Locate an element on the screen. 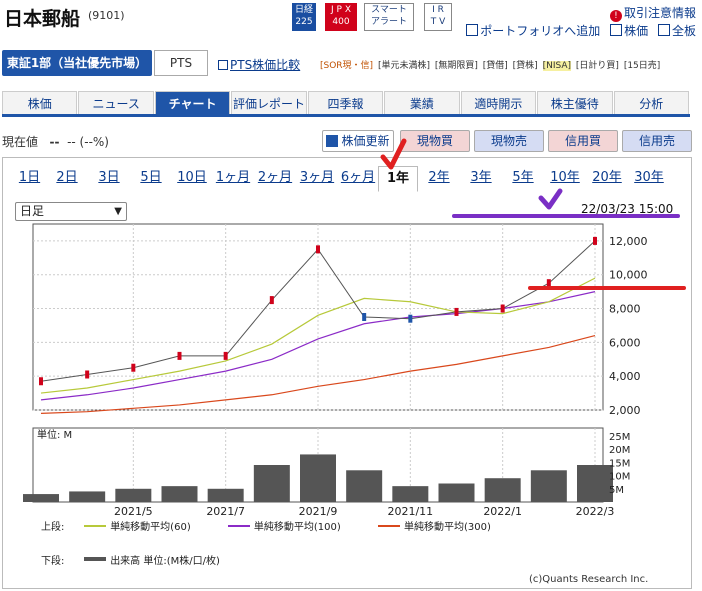  cash-sell-button: 現物売 is located at coordinates (509, 141).